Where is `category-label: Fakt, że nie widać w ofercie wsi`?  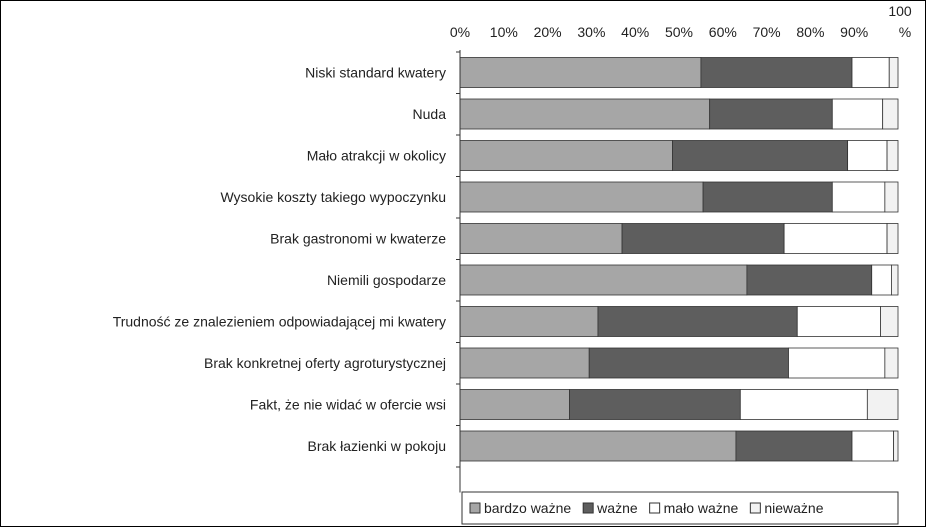 category-label: Fakt, że nie widać w ofercie wsi is located at coordinates (348, 405).